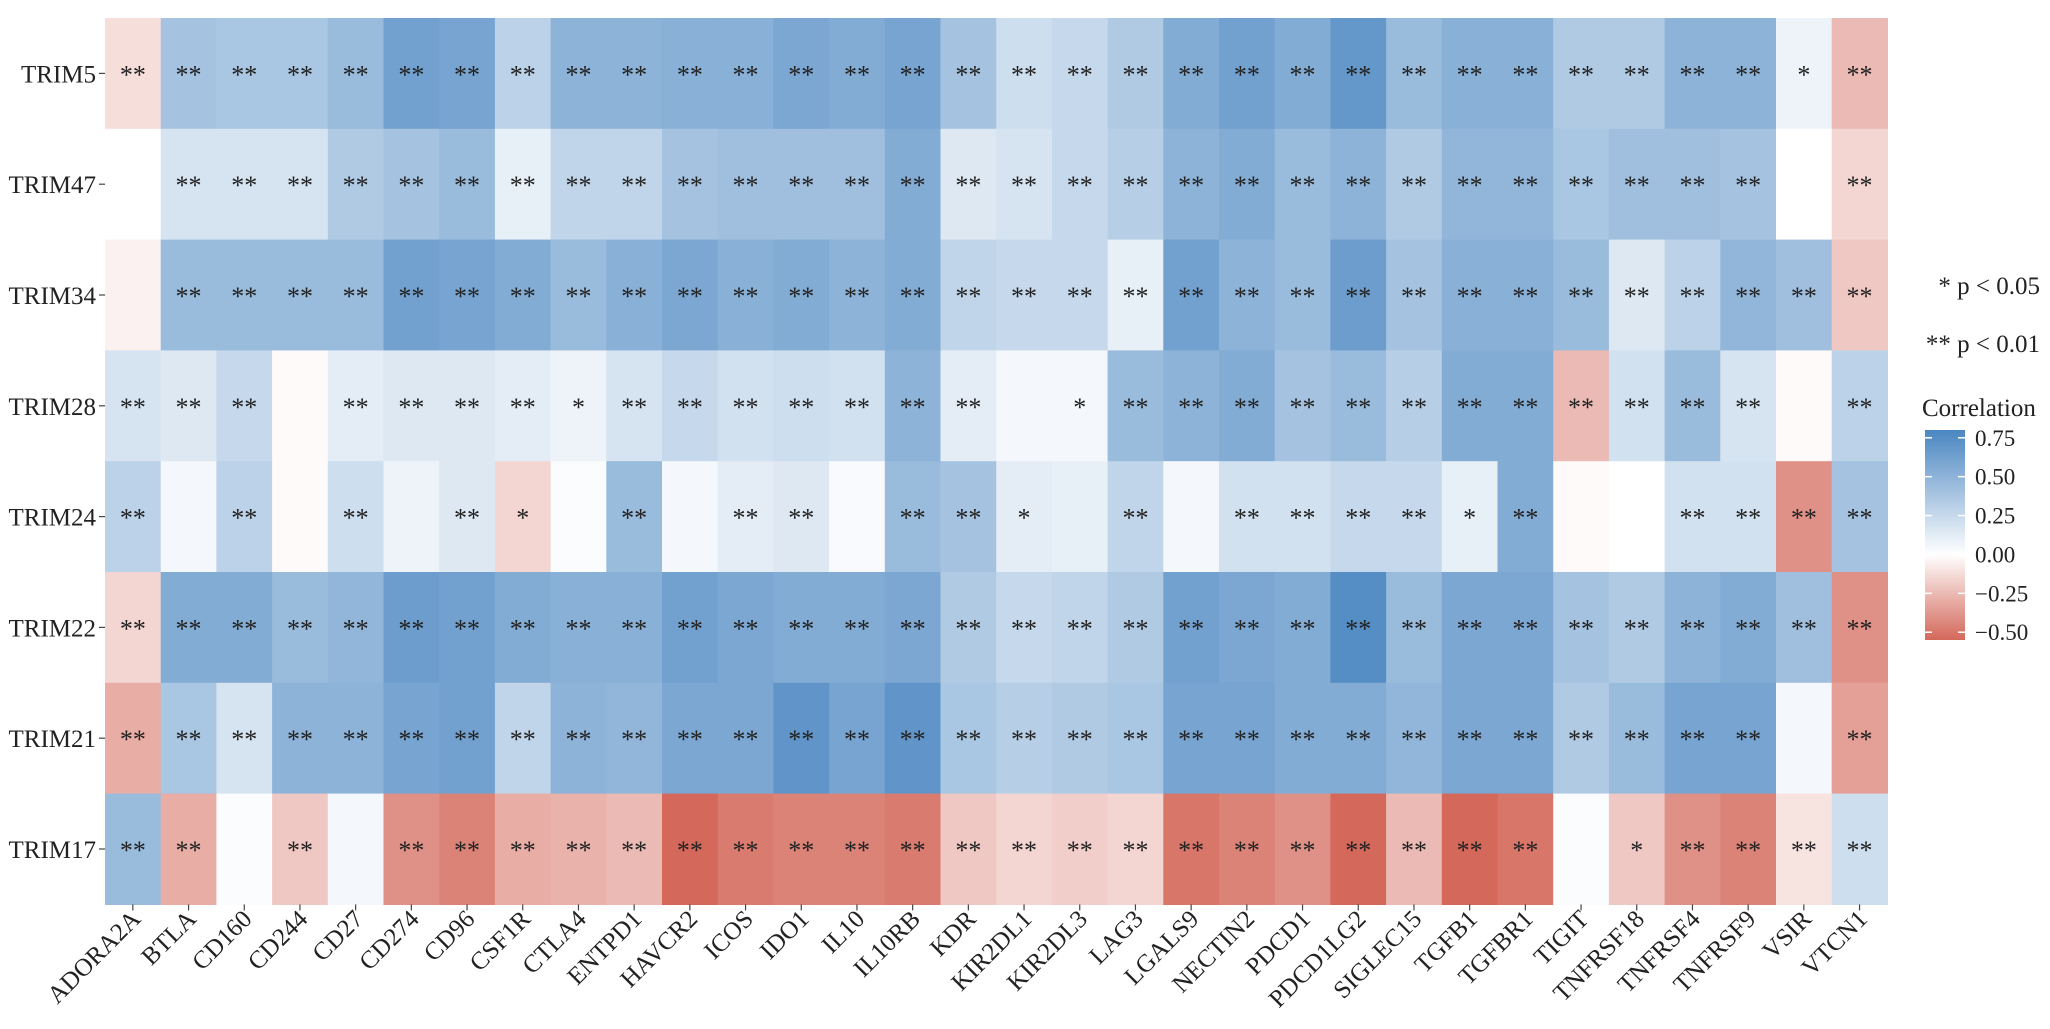  What do you see at coordinates (634, 295) in the screenshot?
I see `heatmap-cell-trim34-entpd1` at bounding box center [634, 295].